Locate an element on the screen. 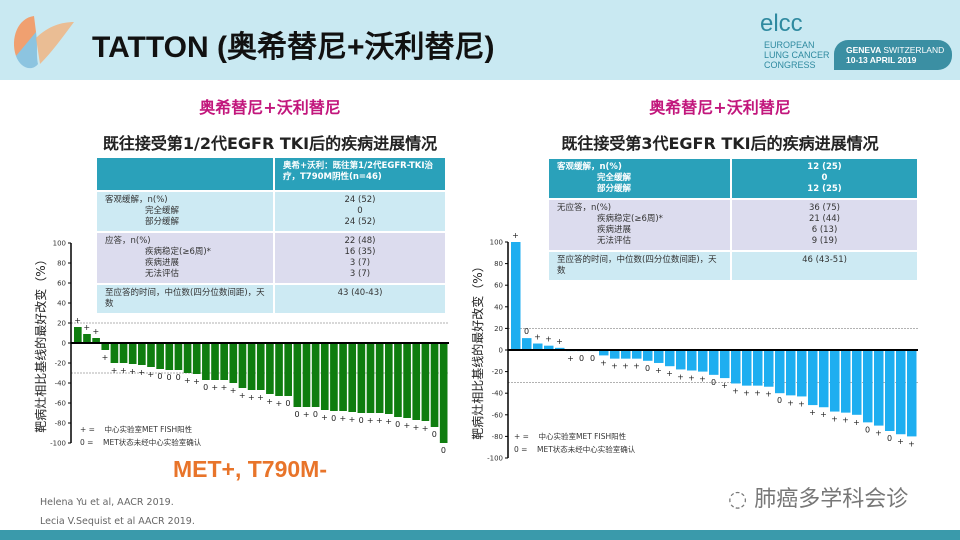  row-label: 应答，n(%) is located at coordinates (128, 241).